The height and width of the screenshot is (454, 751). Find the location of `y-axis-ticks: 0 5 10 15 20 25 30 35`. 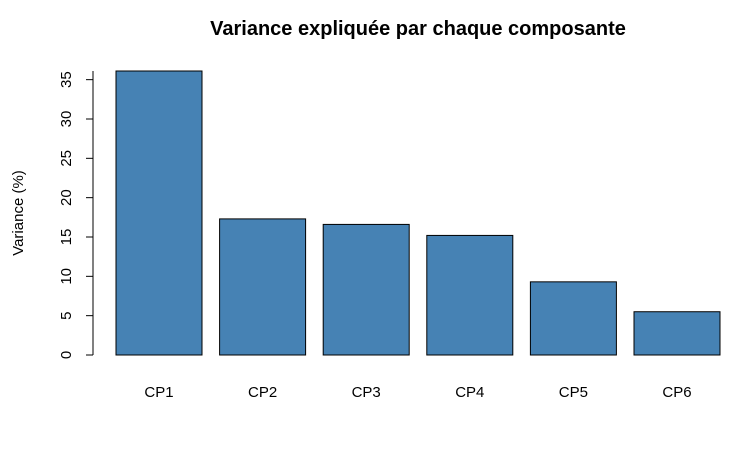

y-axis-ticks: 0 5 10 15 20 25 30 35 is located at coordinates (75, 215).